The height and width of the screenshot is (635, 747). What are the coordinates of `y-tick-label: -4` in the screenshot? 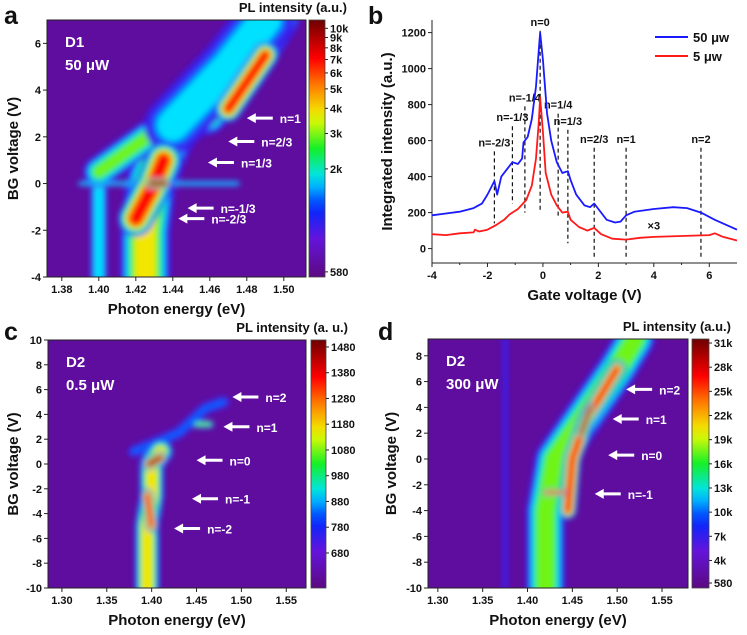 It's located at (36, 278).